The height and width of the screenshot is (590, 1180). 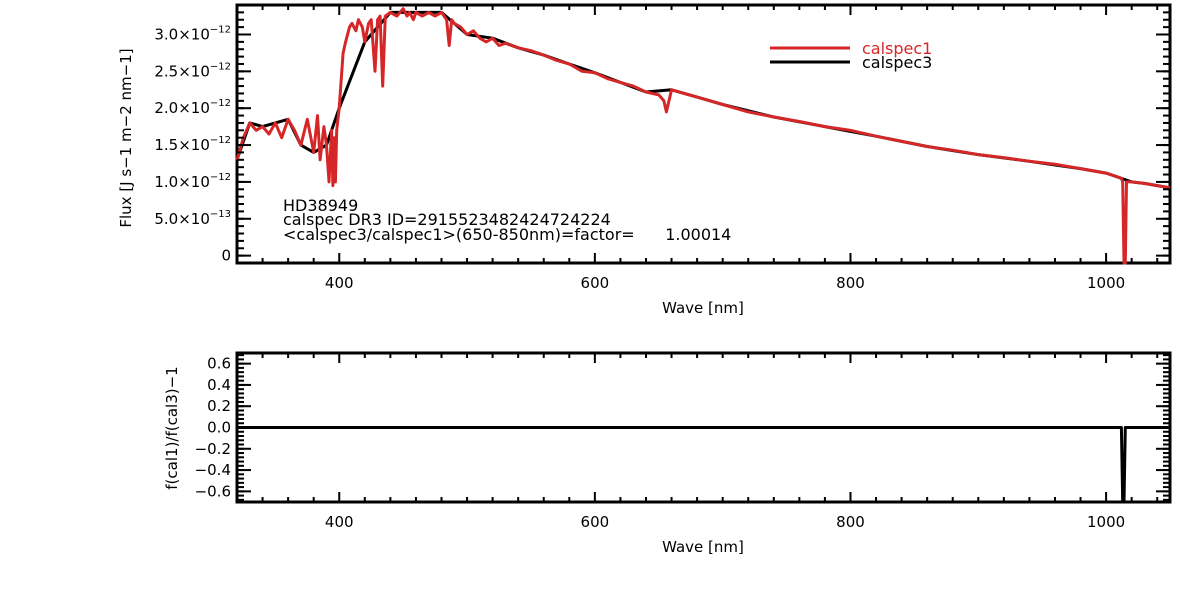 What do you see at coordinates (219, 428) in the screenshot?
I see `ratio-y-tick-label: 0.0` at bounding box center [219, 428].